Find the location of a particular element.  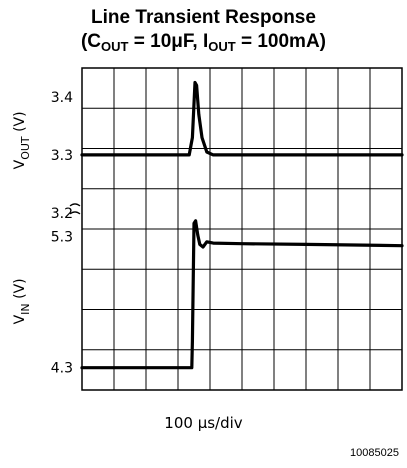

vout-tick-label: 3.3 is located at coordinates (62, 156).